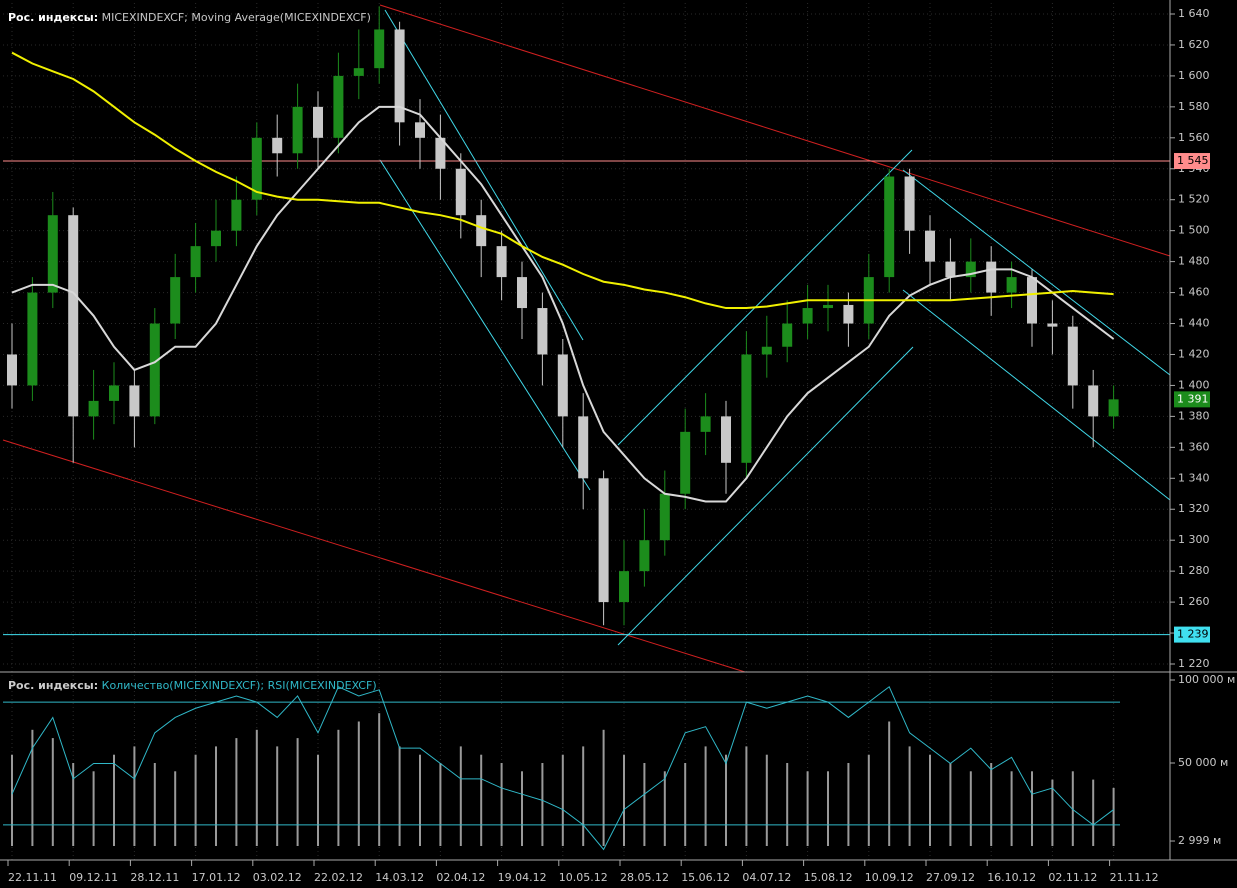 The height and width of the screenshot is (888, 1237). Describe the element at coordinates (53, 685) in the screenshot. I see `title: Рос. индексы:` at that location.